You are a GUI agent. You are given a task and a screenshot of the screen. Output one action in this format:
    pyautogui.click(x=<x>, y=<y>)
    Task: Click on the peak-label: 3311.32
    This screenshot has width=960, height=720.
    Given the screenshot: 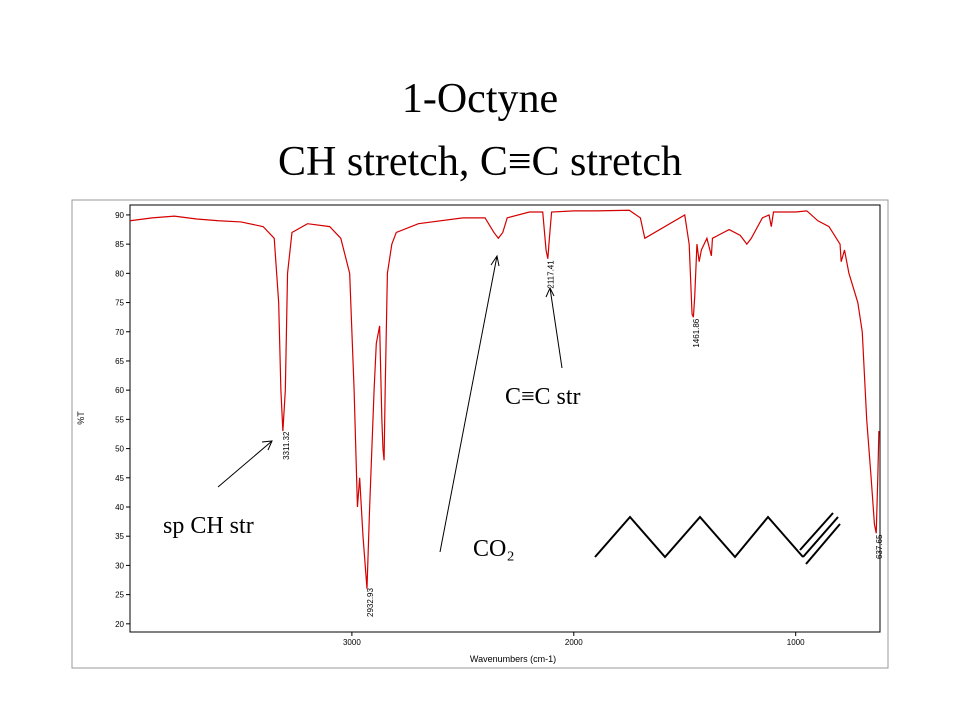 What is the action you would take?
    pyautogui.click(x=286, y=445)
    